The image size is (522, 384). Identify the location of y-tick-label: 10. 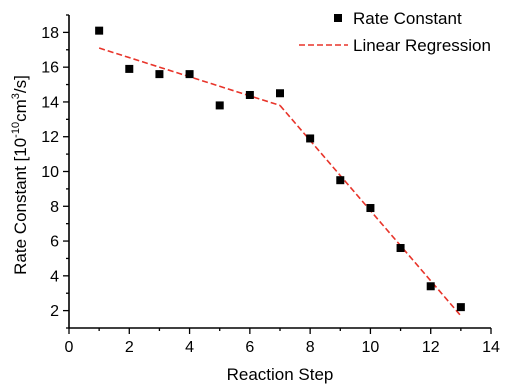
(50, 172).